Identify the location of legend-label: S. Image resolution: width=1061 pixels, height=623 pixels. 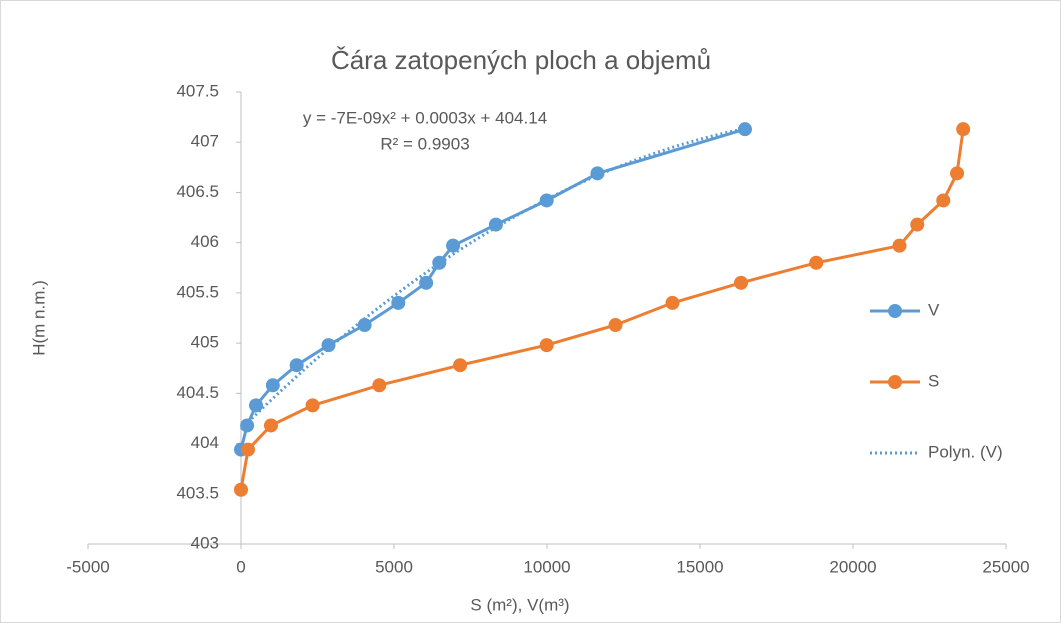
(933, 380).